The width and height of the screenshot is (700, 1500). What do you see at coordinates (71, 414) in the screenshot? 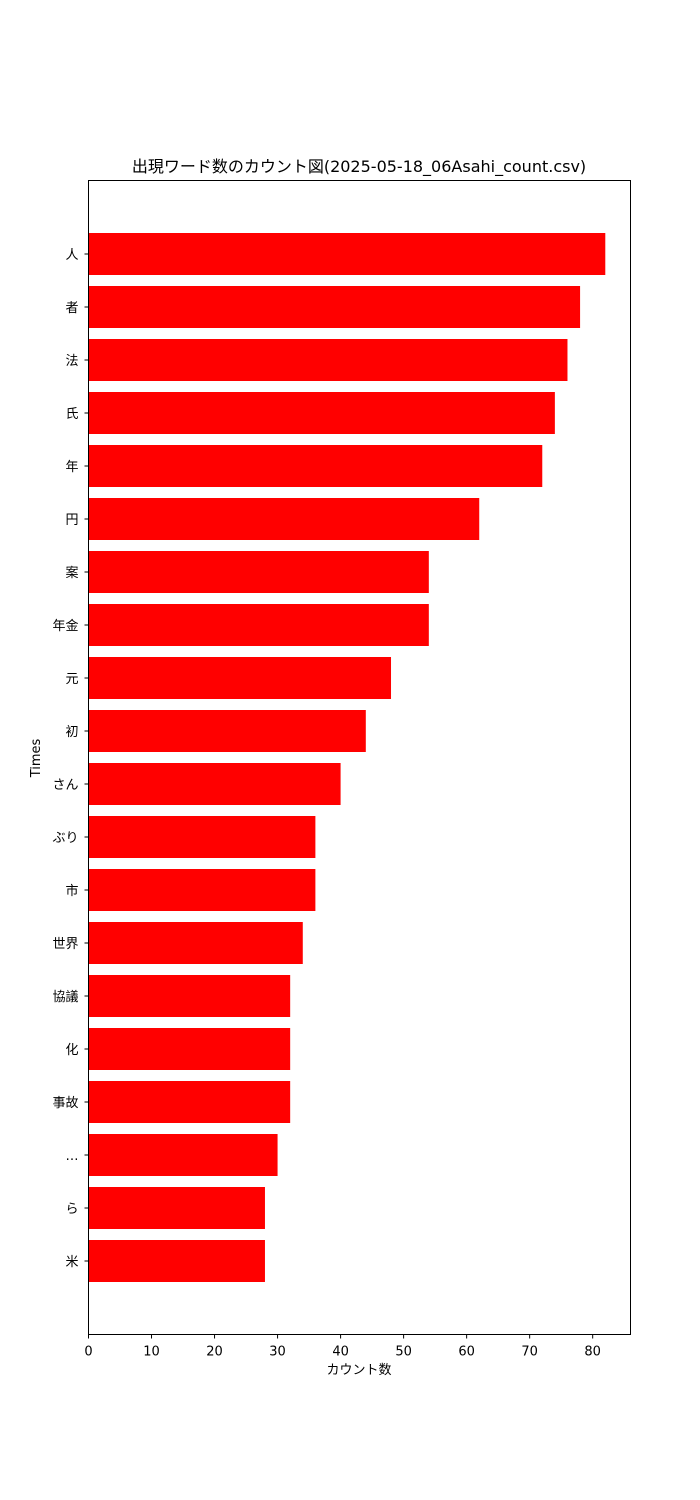
I see `y-tick-label: 氏` at bounding box center [71, 414].